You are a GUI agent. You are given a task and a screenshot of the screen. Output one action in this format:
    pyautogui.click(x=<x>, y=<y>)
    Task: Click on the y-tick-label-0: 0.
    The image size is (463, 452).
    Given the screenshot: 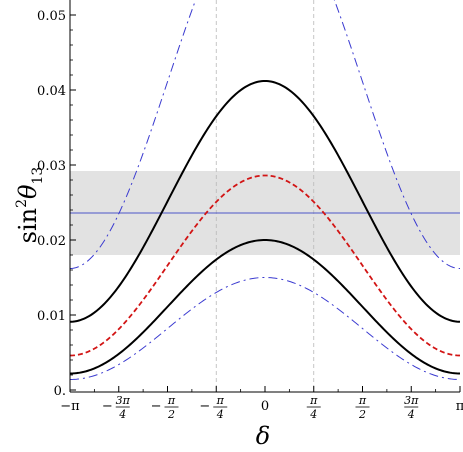 What is the action you would take?
    pyautogui.click(x=60, y=391)
    